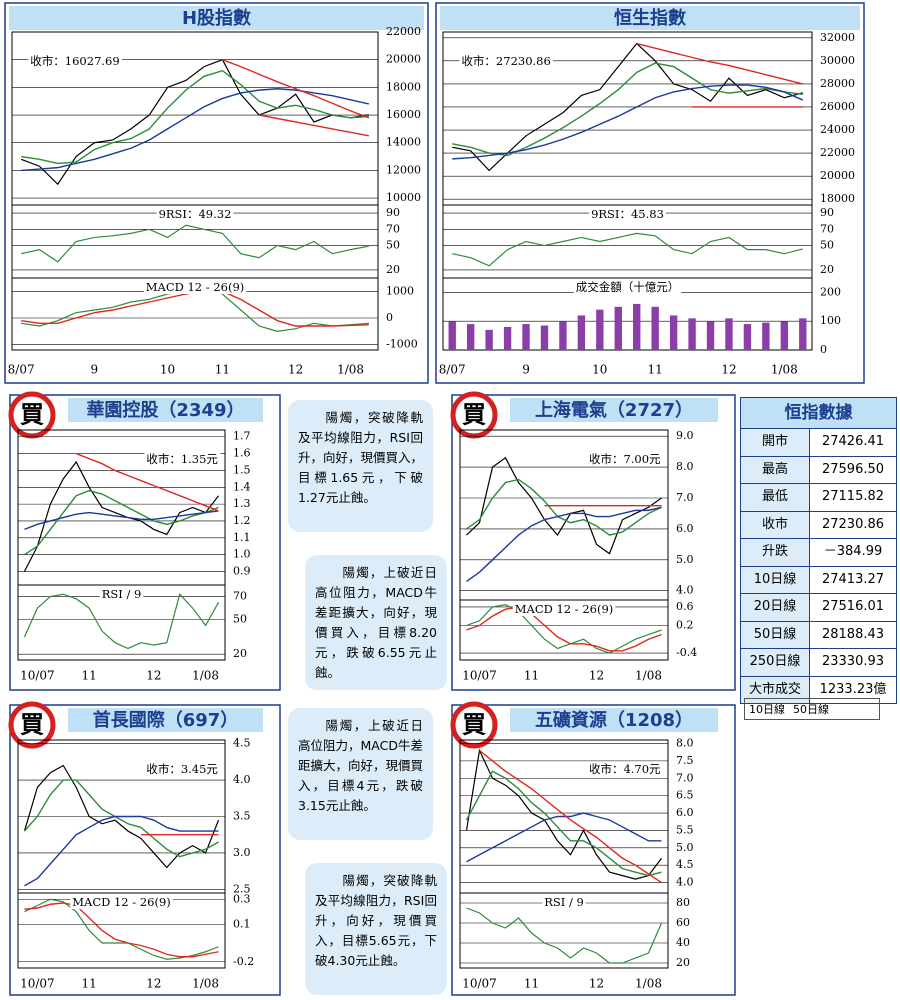  What do you see at coordinates (242, 537) in the screenshot?
I see `y-tick-label: 1.1` at bounding box center [242, 537].